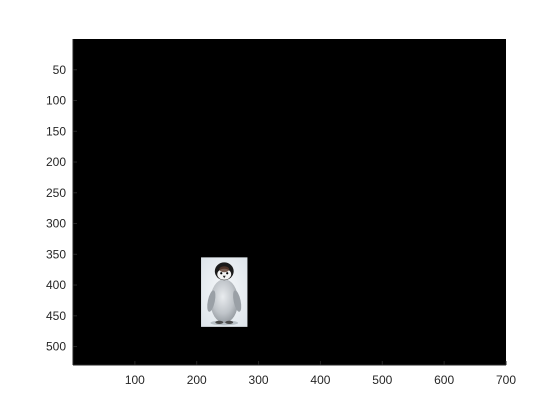 The image size is (560, 420). I want to click on x-tick-label: 400, so click(320, 380).